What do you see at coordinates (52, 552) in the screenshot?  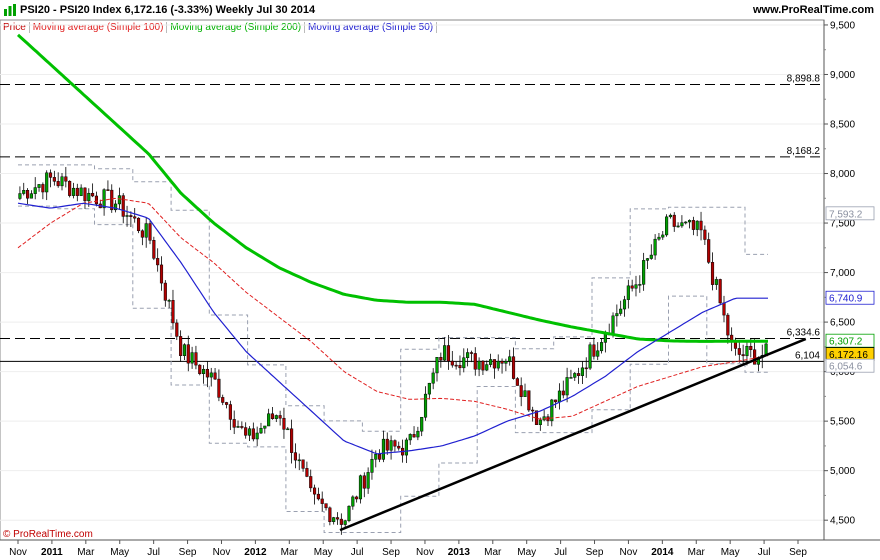 I see `x-tick-label: 2011` at bounding box center [52, 552].